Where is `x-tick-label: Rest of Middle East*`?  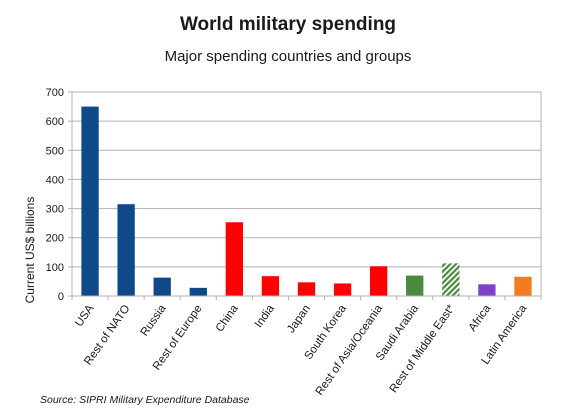 x-tick-label: Rest of Middle East* is located at coordinates (423, 348).